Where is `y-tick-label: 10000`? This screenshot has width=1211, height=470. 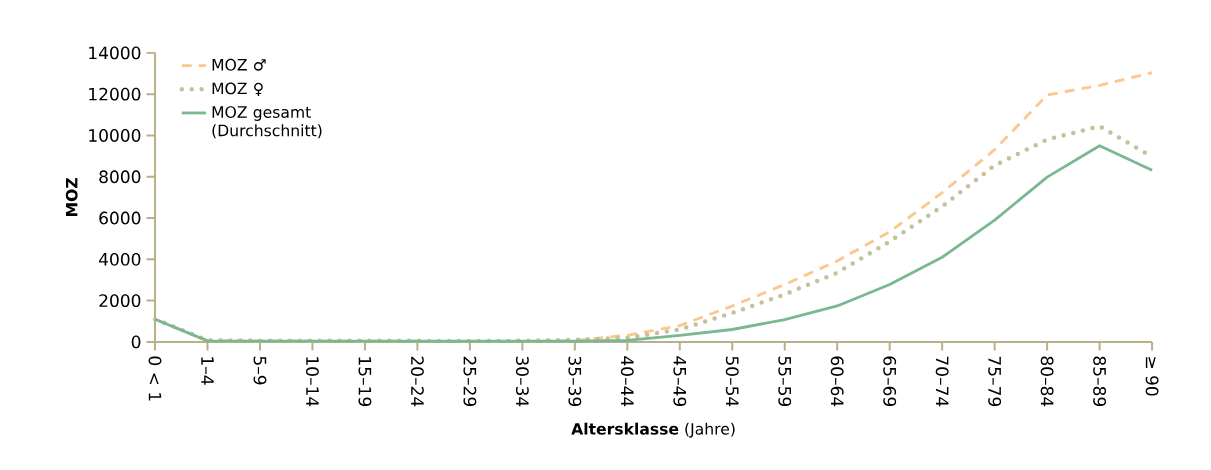 y-tick-label: 10000 is located at coordinates (115, 135).